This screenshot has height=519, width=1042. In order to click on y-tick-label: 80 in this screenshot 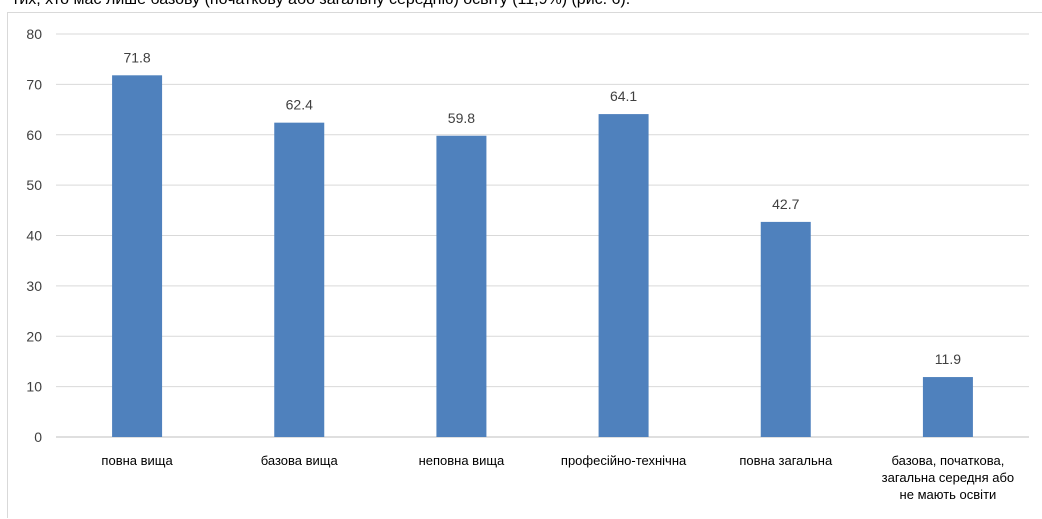, I will do `click(34, 34)`.